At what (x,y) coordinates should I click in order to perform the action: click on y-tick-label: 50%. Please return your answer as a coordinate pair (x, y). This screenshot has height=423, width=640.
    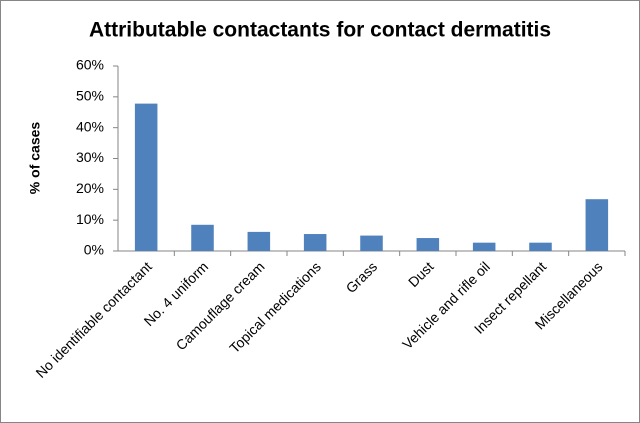
    Looking at the image, I should click on (90, 96).